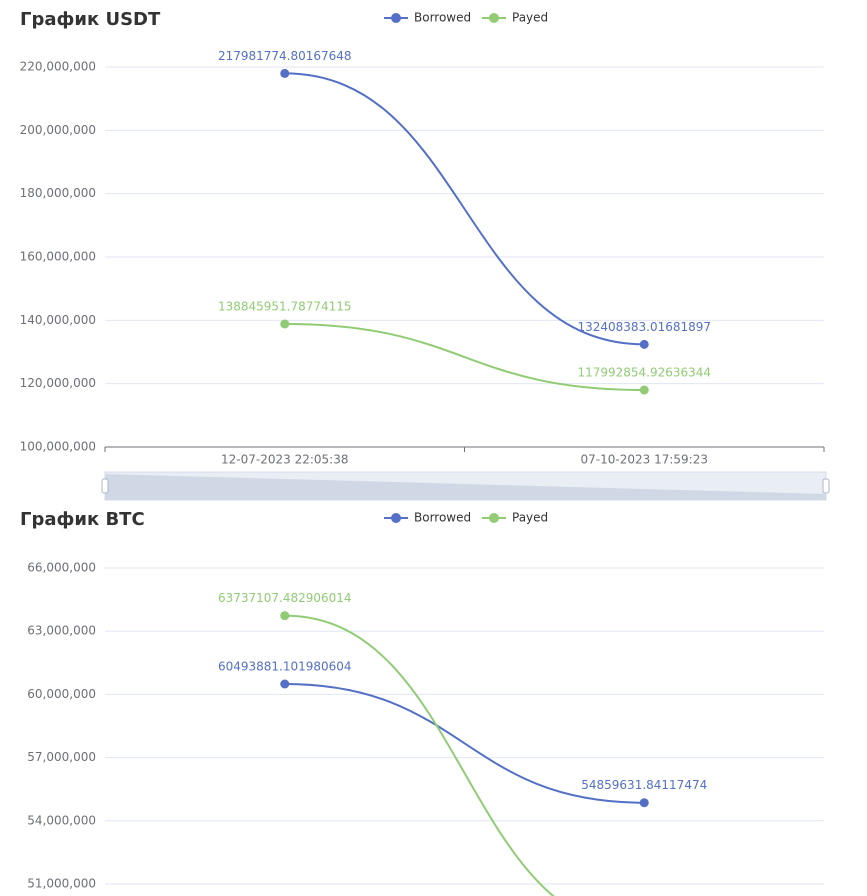 The width and height of the screenshot is (867, 896). I want to click on data-label: 60493881.101980604, so click(285, 666).